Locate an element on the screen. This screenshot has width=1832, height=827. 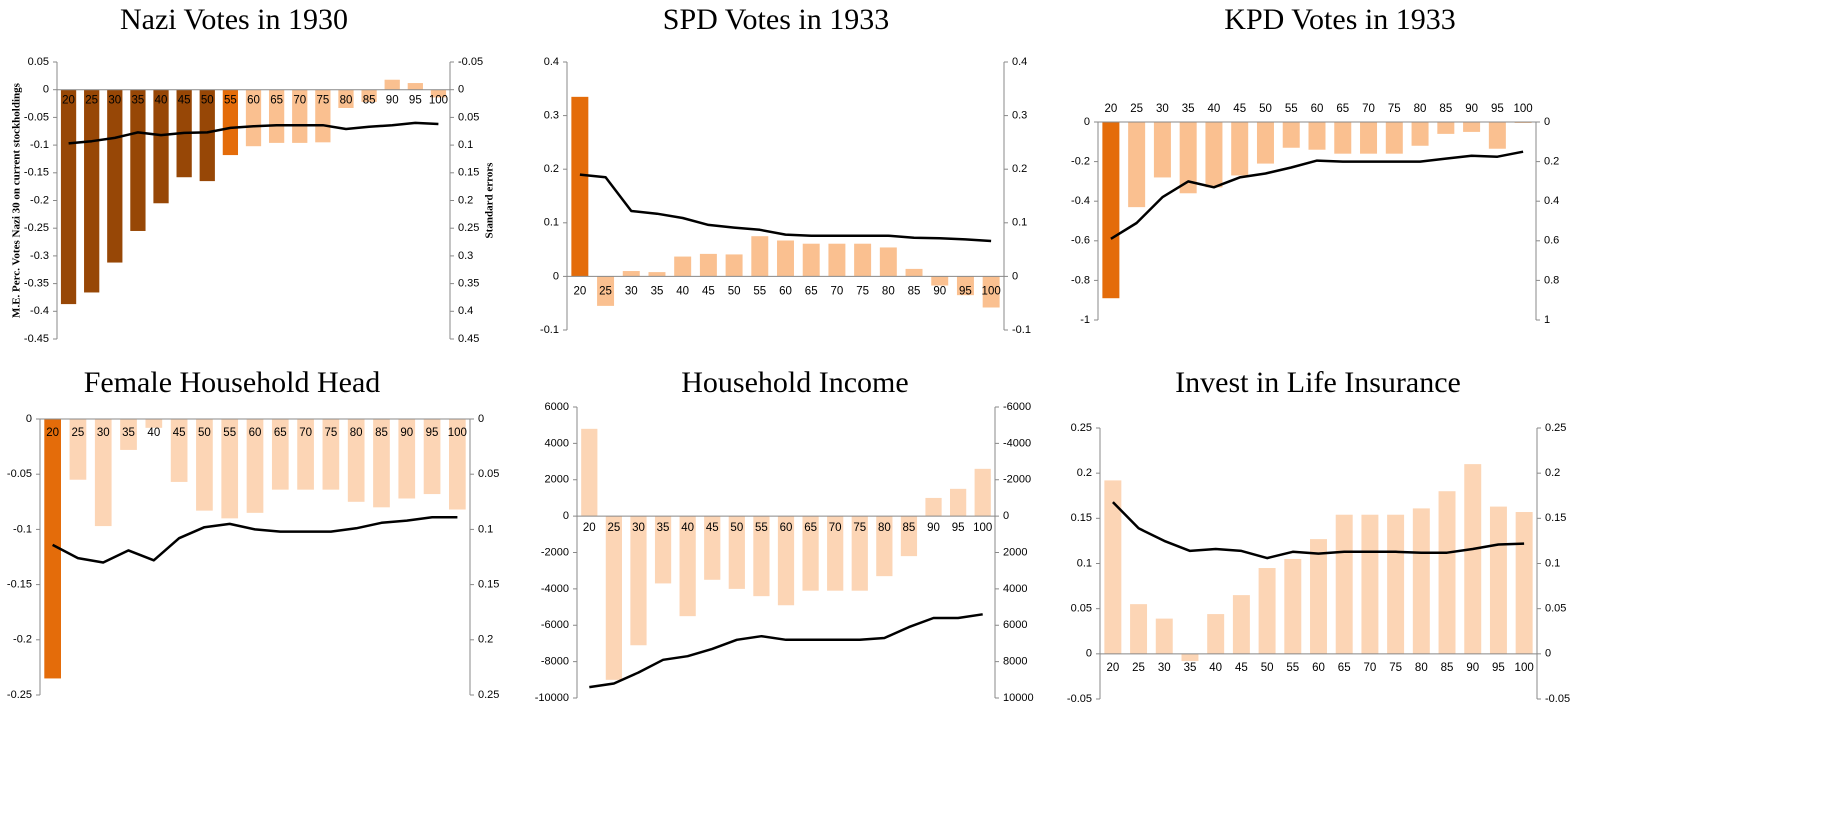
y-tick-label: 6000 is located at coordinates (557, 407).